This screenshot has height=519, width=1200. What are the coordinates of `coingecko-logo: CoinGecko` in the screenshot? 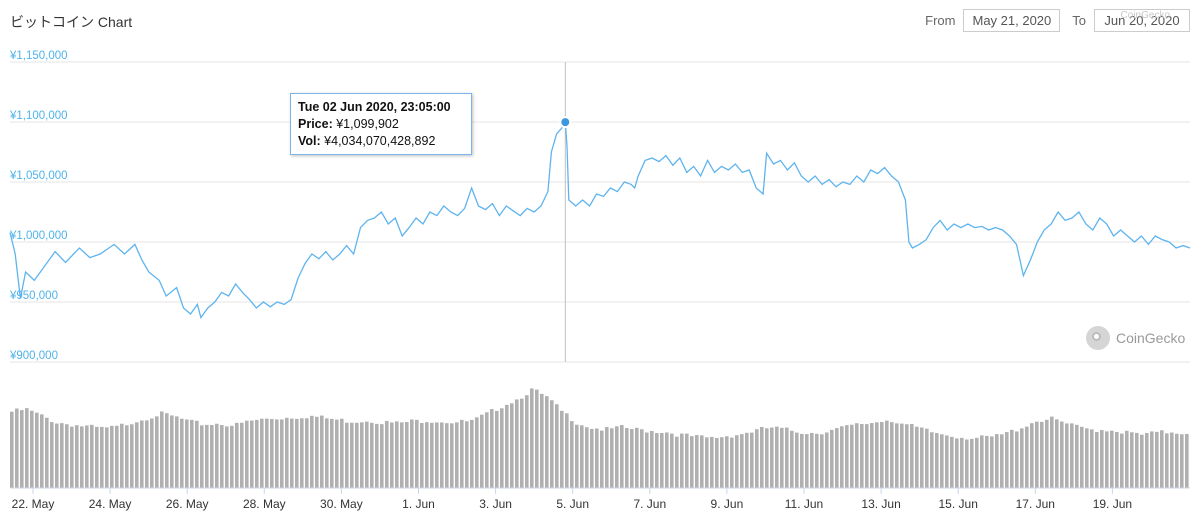 It's located at (1135, 338).